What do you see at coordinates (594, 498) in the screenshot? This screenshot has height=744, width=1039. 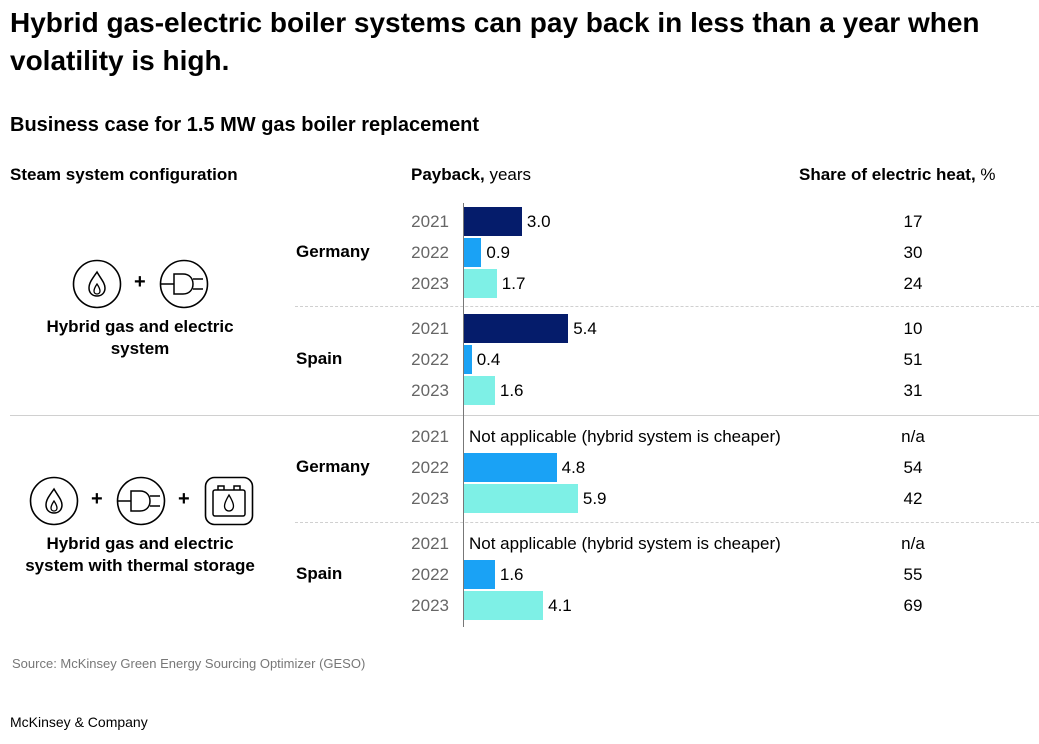 I see `payback-value-label: 5.9` at bounding box center [594, 498].